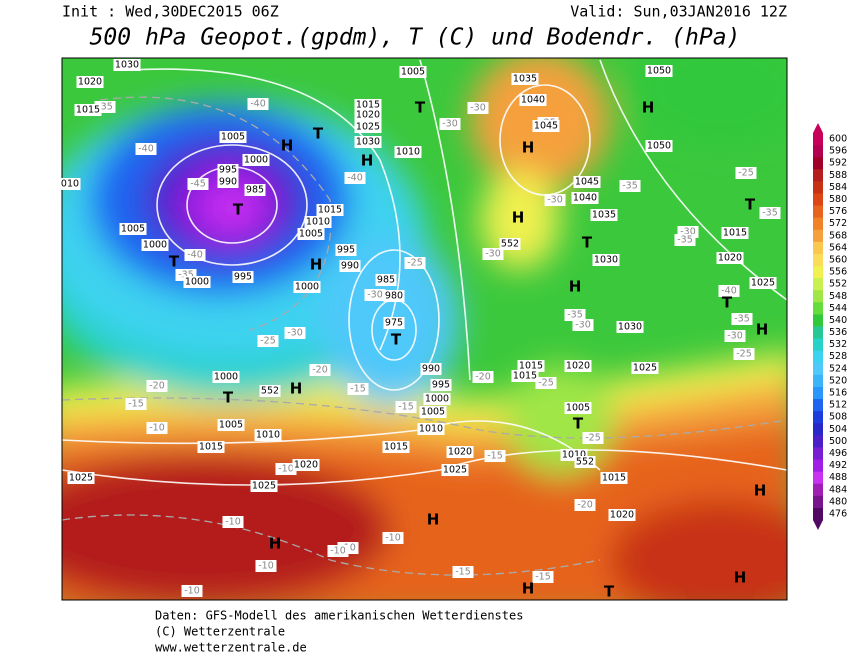 This screenshot has height=657, width=850. I want to click on temperature-label: -15, so click(463, 572).